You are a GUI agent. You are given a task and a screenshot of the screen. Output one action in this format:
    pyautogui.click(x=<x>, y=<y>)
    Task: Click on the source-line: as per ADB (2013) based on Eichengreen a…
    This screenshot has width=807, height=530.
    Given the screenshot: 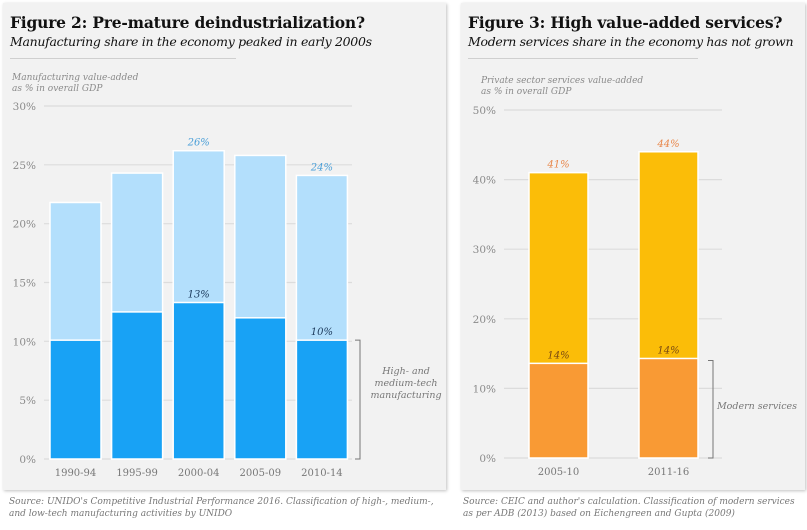 What is the action you would take?
    pyautogui.click(x=599, y=514)
    